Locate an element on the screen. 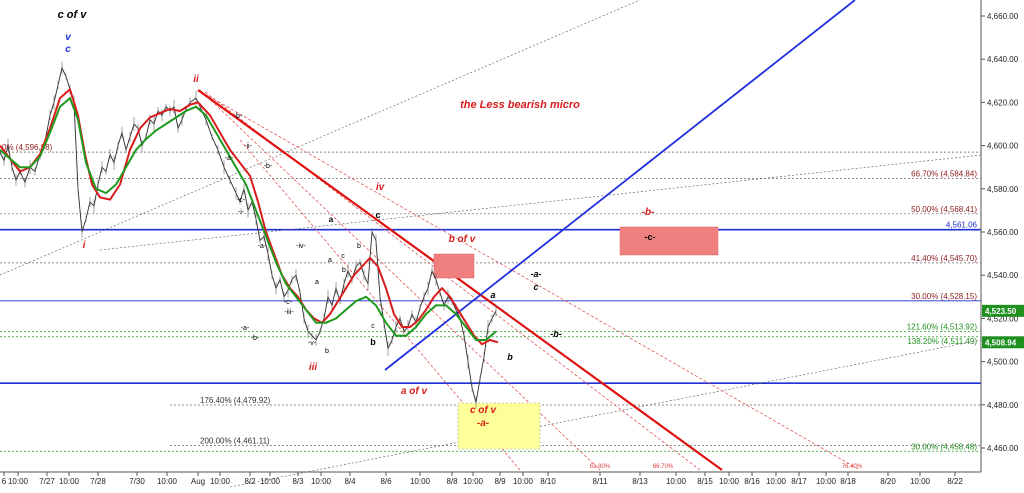  x-tick-label: 7/27 is located at coordinates (47, 481).